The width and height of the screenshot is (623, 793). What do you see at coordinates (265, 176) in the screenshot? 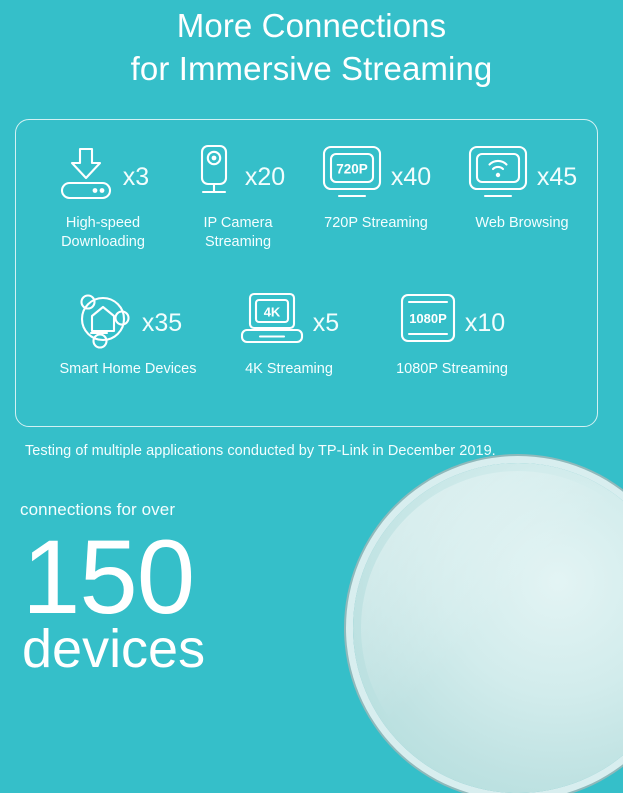
I see `multiplier-value: x20` at bounding box center [265, 176].